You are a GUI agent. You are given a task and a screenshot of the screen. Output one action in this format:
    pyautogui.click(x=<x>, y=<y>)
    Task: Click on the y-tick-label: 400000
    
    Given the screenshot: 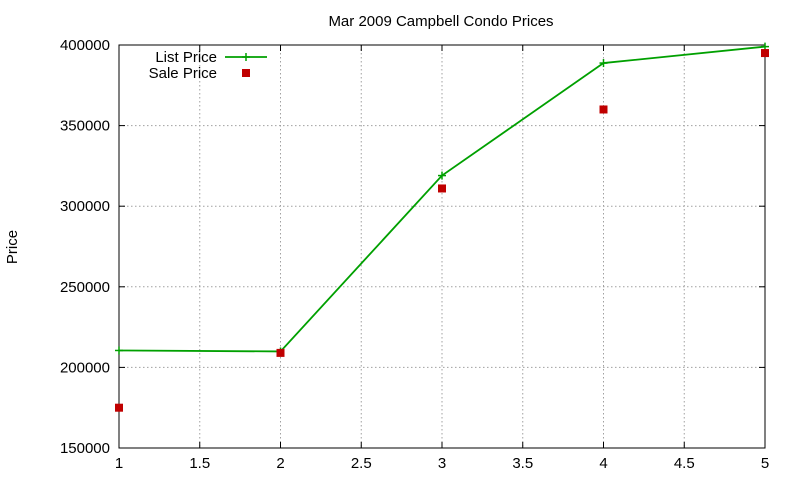 What is the action you would take?
    pyautogui.click(x=85, y=45)
    